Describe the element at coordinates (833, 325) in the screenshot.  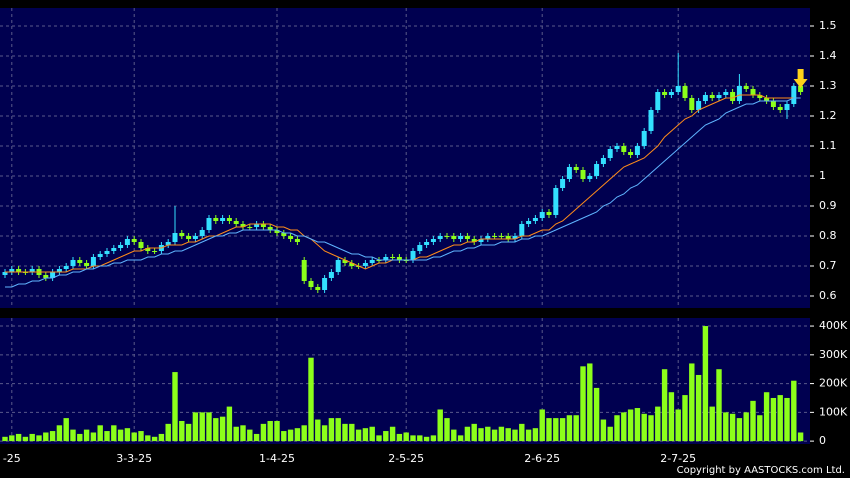
I see `y-tick-label: 400K` at that location.